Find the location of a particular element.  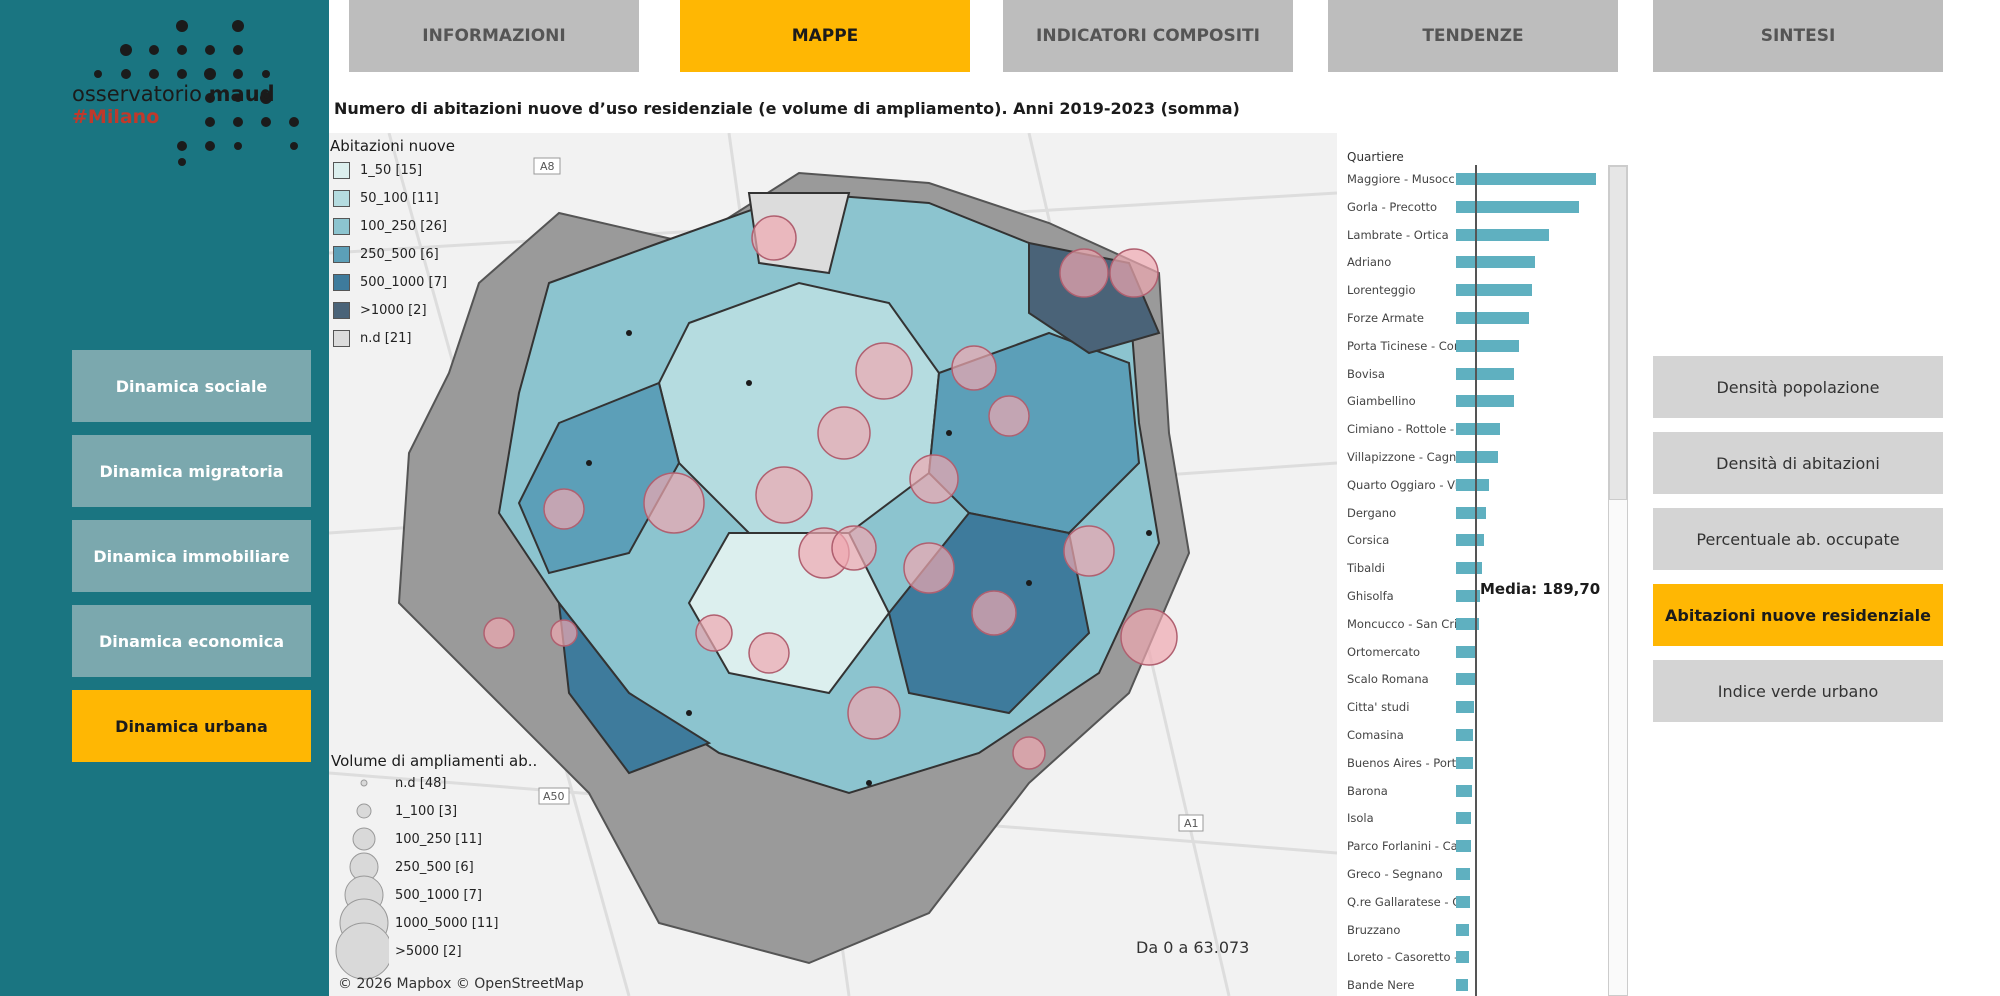

indicator-densita-abitazioni: Densità di abitazioni is located at coordinates (1798, 463).